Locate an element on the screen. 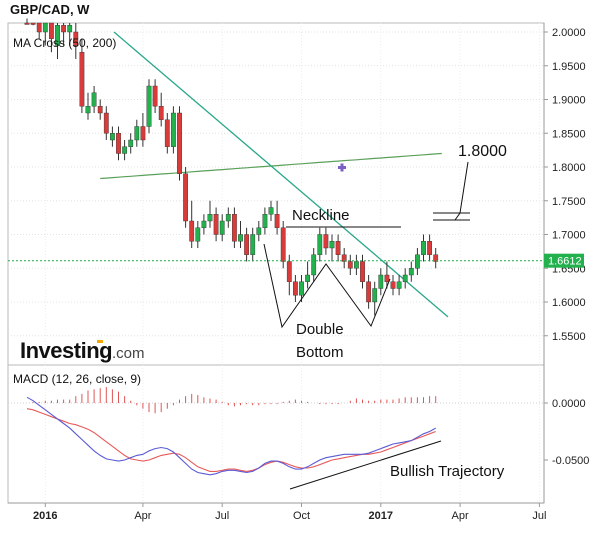  price-tick-label: 1.6000 is located at coordinates (569, 303).